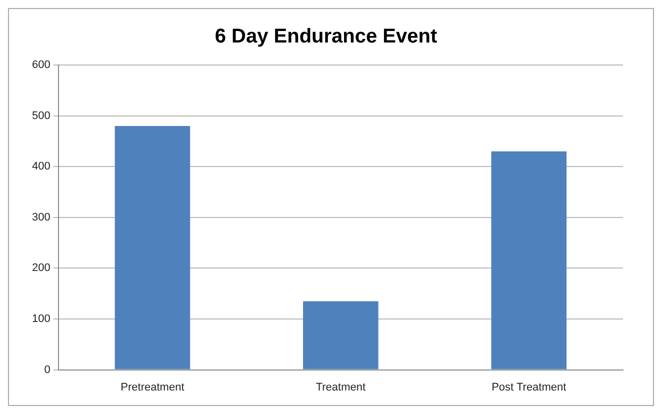  Describe the element at coordinates (41, 319) in the screenshot. I see `y-tick-label: 100` at that location.